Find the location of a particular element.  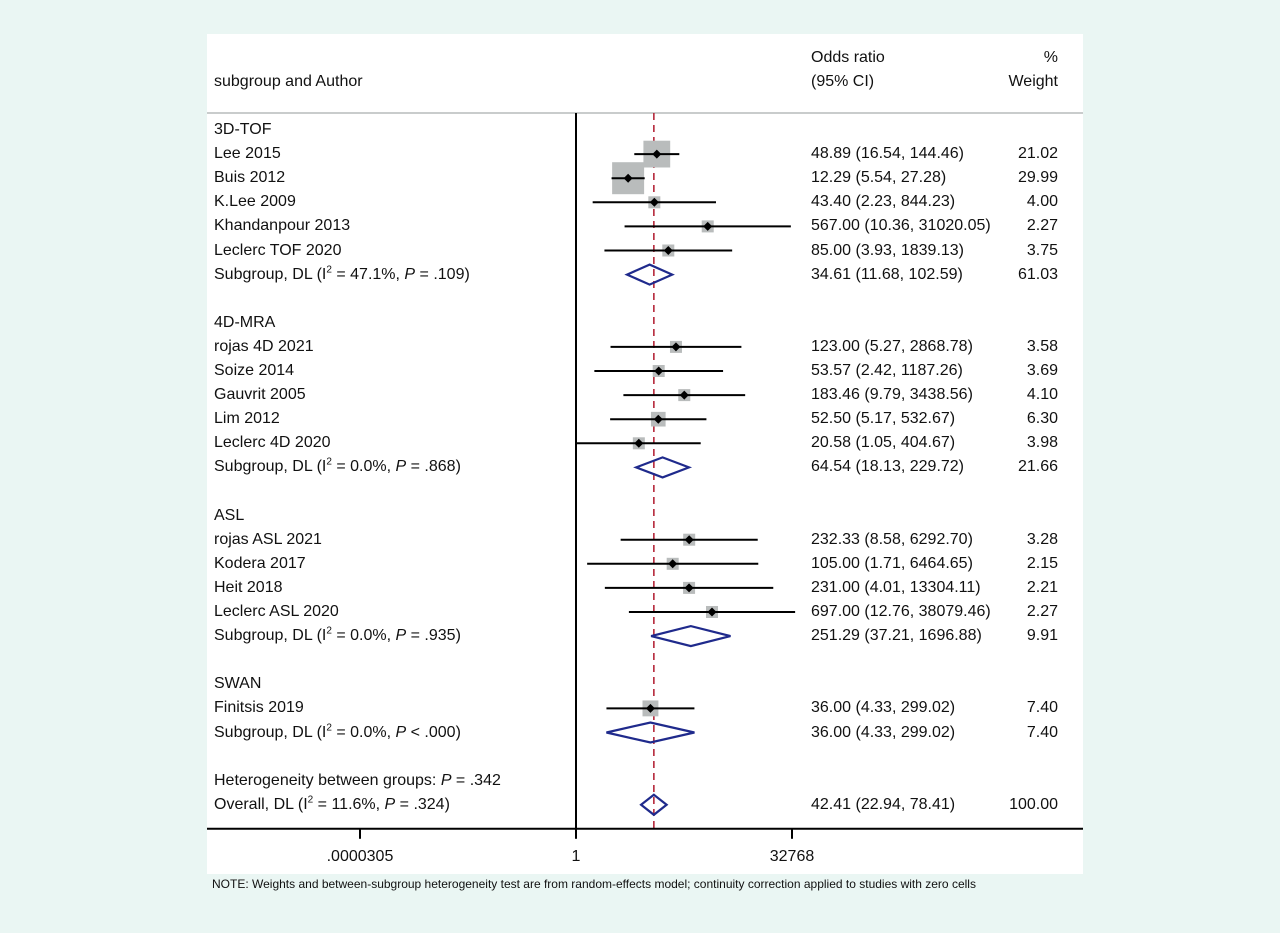

study-or-ci: 105.00 (1.71, 6464.65) is located at coordinates (892, 563).